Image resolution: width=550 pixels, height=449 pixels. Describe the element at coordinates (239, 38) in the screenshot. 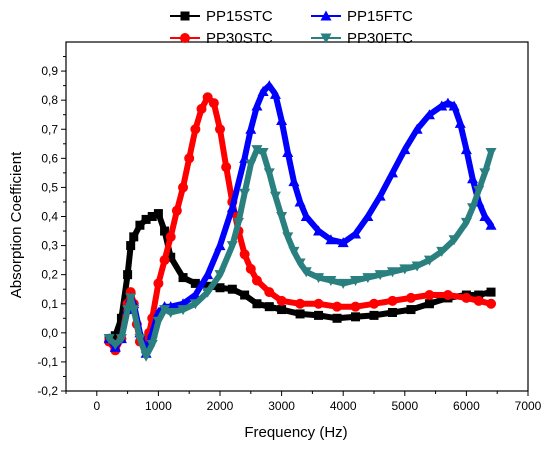

I see `legend-label: PP30STC` at that location.